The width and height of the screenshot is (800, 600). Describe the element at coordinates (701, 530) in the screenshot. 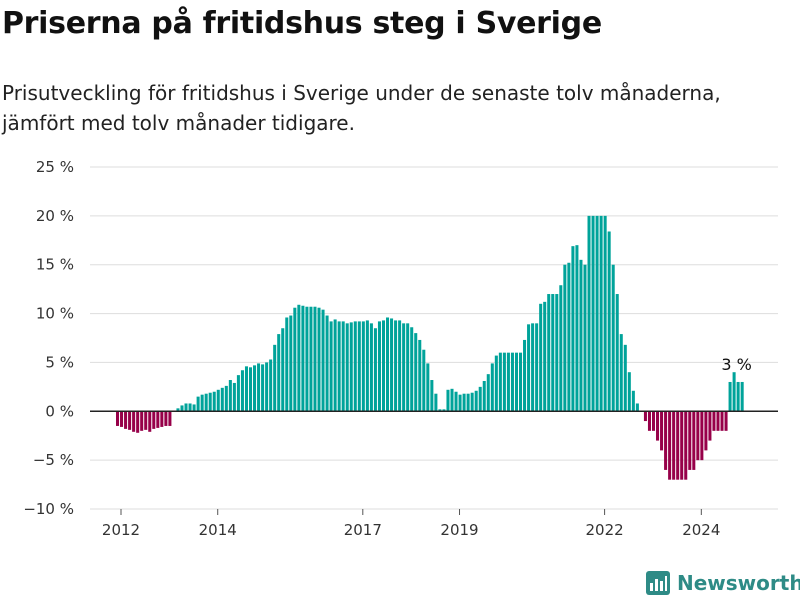

I see `x-tick-label: 2024` at that location.